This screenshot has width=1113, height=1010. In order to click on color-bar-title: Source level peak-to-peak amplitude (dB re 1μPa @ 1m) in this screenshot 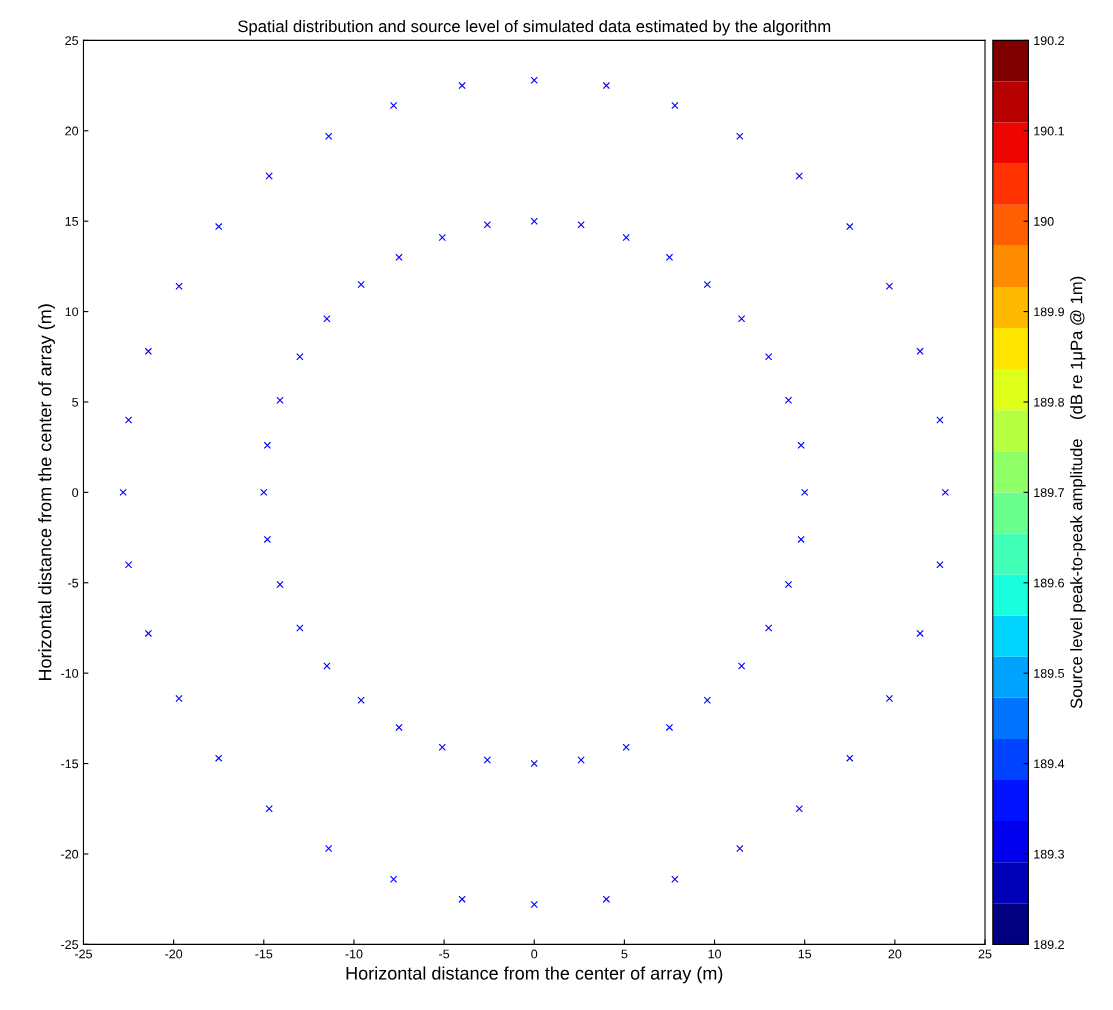, I will do `click(1078, 492)`.